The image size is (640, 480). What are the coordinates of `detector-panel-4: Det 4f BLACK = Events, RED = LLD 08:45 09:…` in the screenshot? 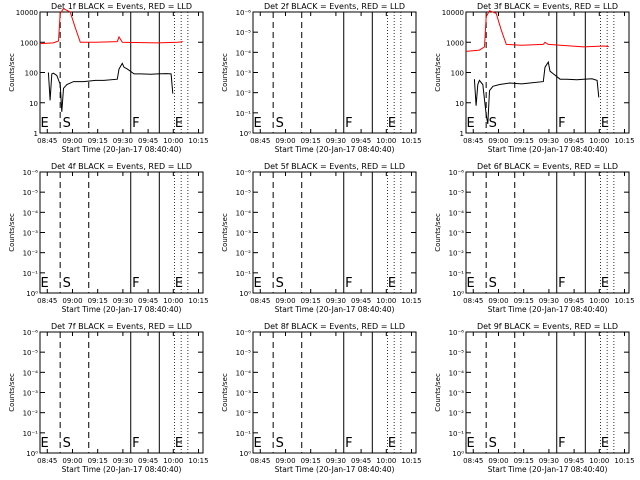 It's located at (108, 238).